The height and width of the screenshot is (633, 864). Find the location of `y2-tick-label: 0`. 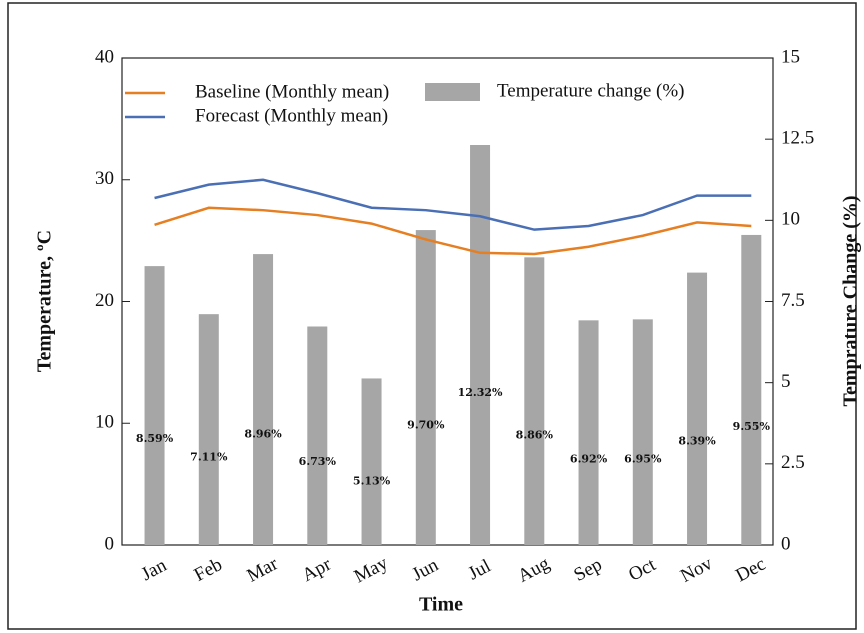

y2-tick-label: 0 is located at coordinates (786, 543).